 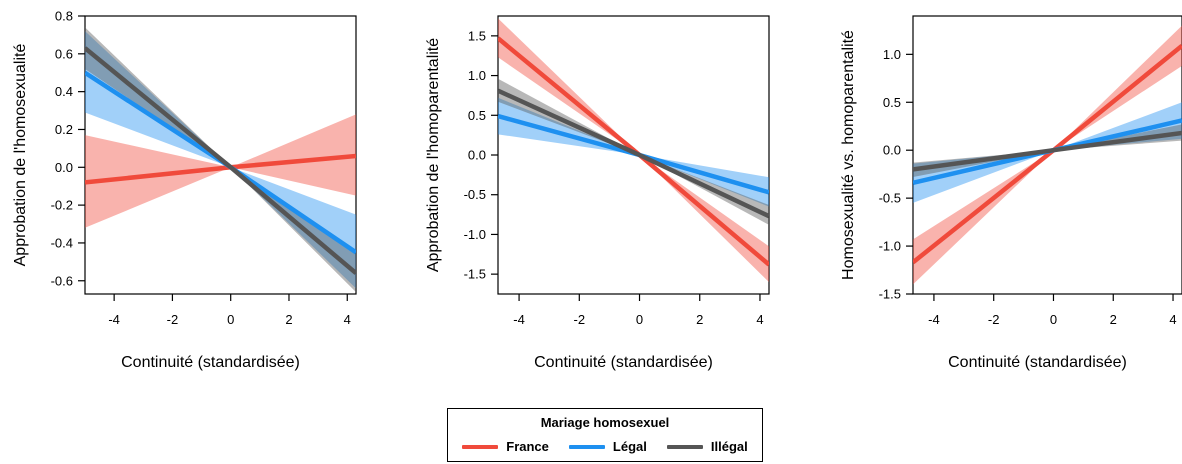 I want to click on y-tick-label: 0.4, so click(x=64, y=91).